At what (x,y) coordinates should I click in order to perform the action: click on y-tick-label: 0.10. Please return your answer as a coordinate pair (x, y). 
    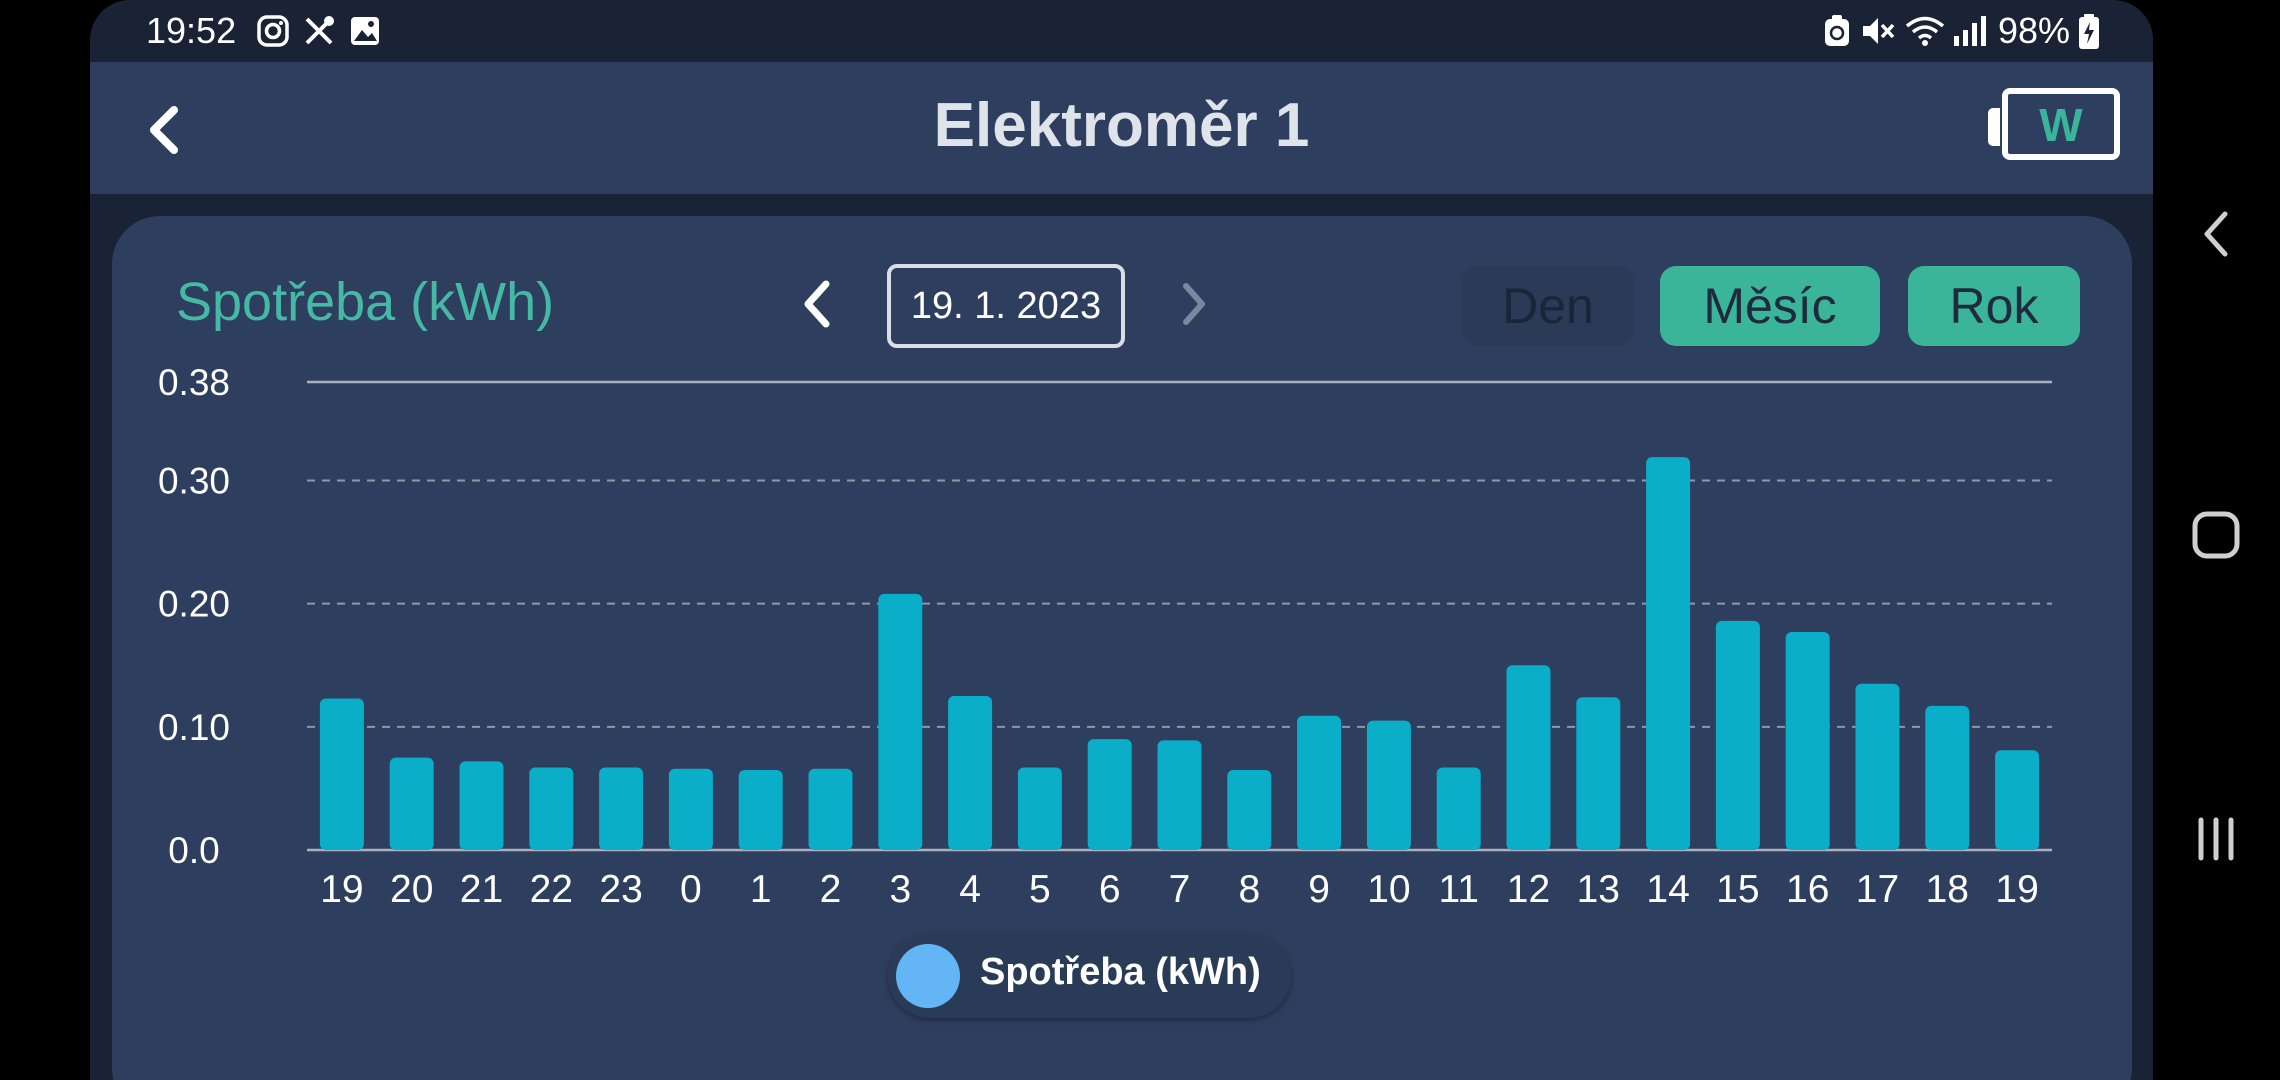
    Looking at the image, I should click on (194, 727).